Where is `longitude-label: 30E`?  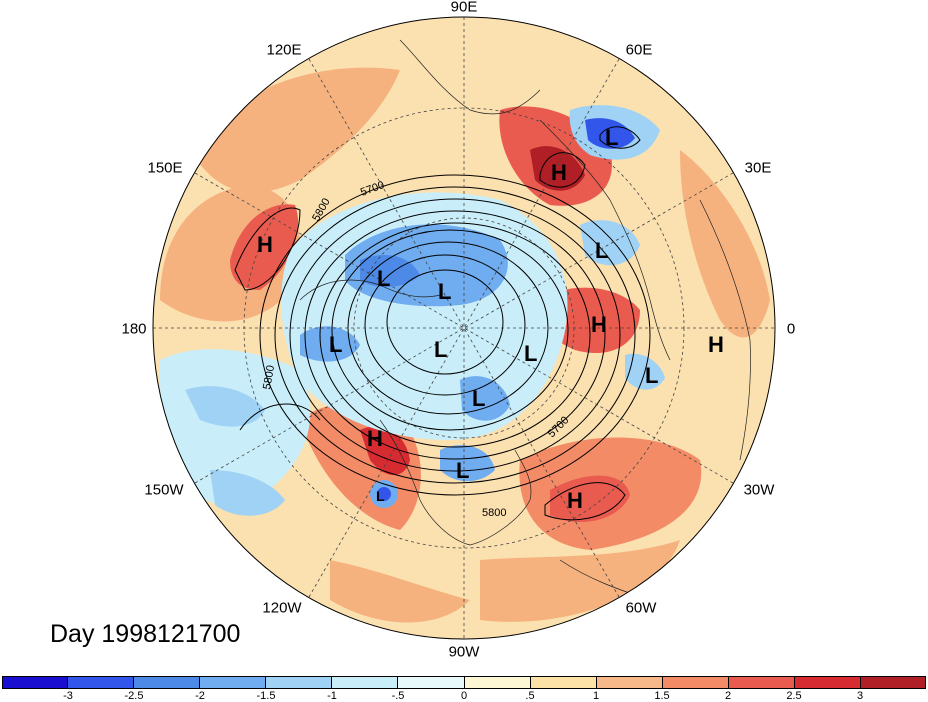 longitude-label: 30E is located at coordinates (758, 168).